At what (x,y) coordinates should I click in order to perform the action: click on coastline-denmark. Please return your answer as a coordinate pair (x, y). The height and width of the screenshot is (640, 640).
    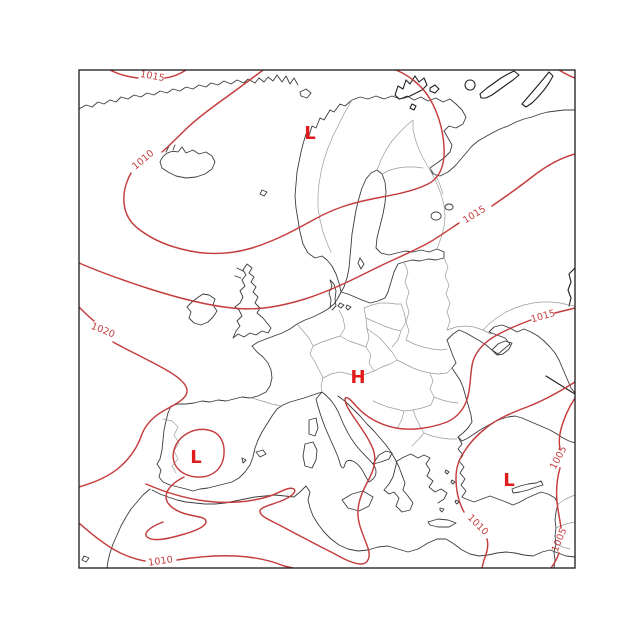
    Looking at the image, I should click on (346, 284).